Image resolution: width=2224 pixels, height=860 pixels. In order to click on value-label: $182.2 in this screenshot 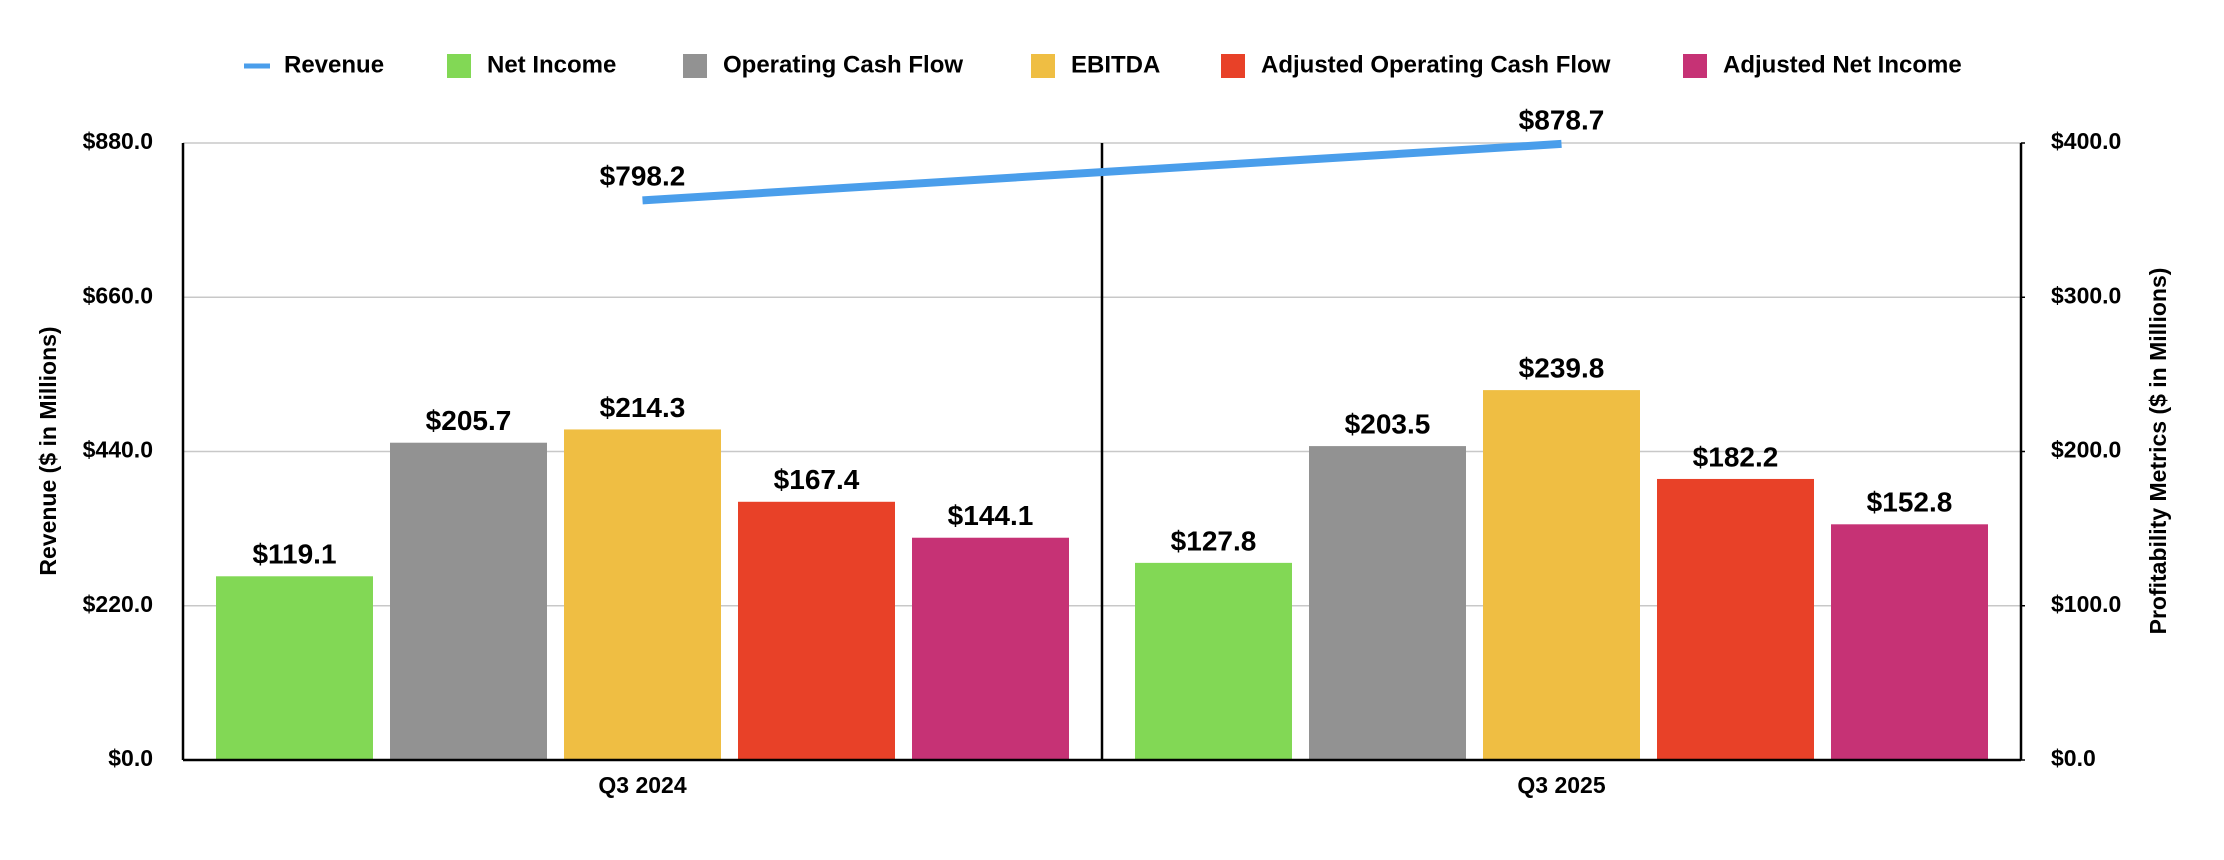, I will do `click(1736, 456)`.